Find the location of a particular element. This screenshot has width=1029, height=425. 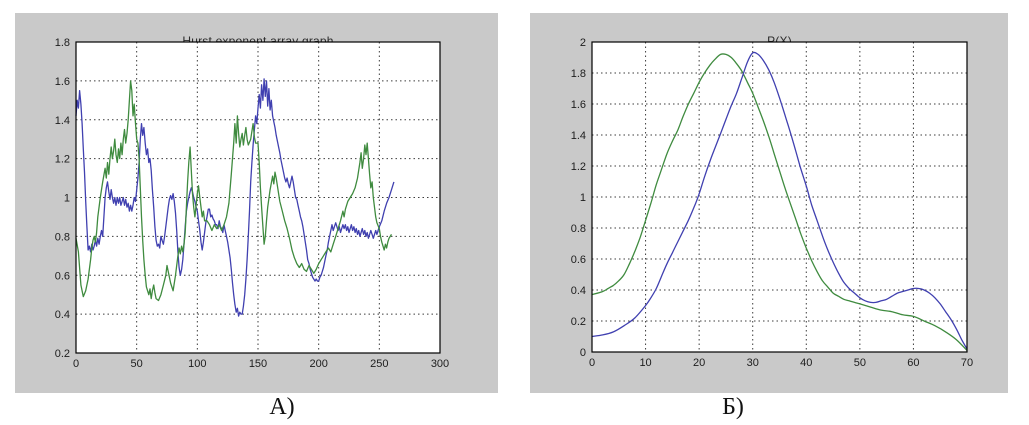

x-tick-label: 60 is located at coordinates (913, 363).